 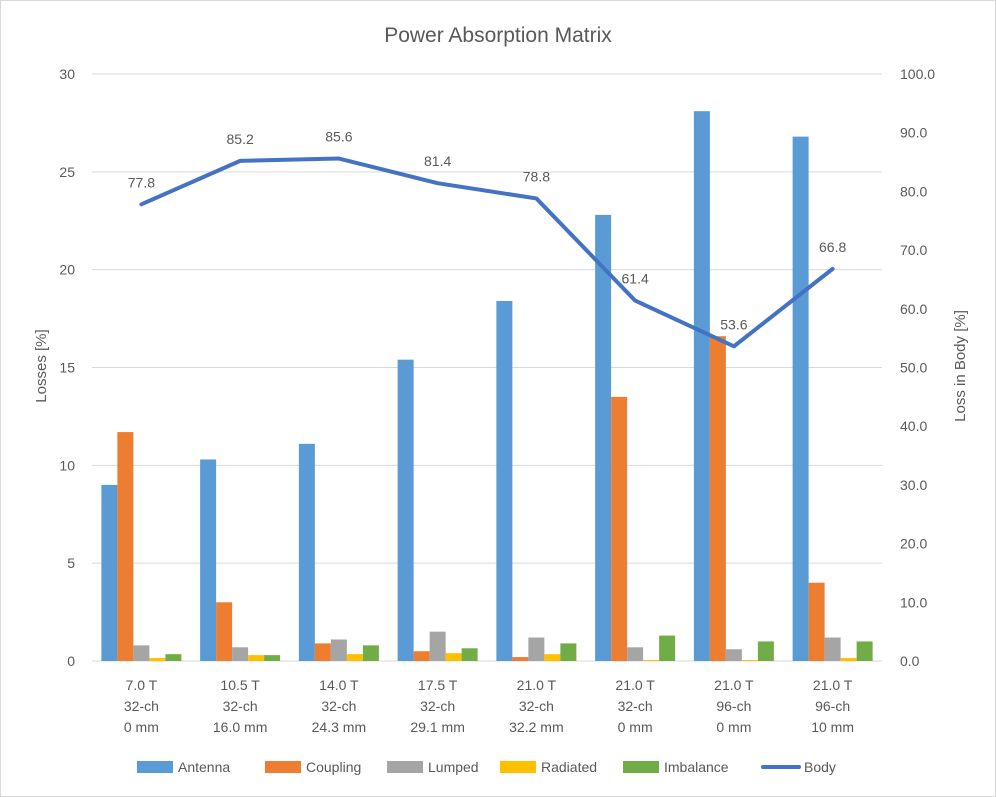 What do you see at coordinates (913, 426) in the screenshot?
I see `y2-tick-label: 40.0` at bounding box center [913, 426].